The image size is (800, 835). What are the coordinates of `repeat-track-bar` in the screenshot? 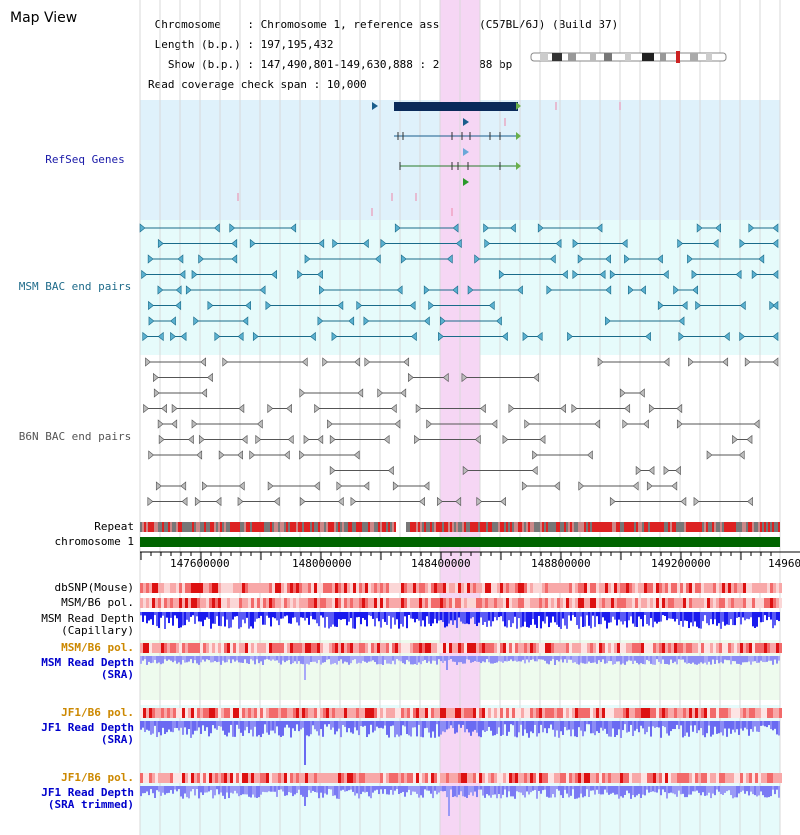 It's located at (460, 527).